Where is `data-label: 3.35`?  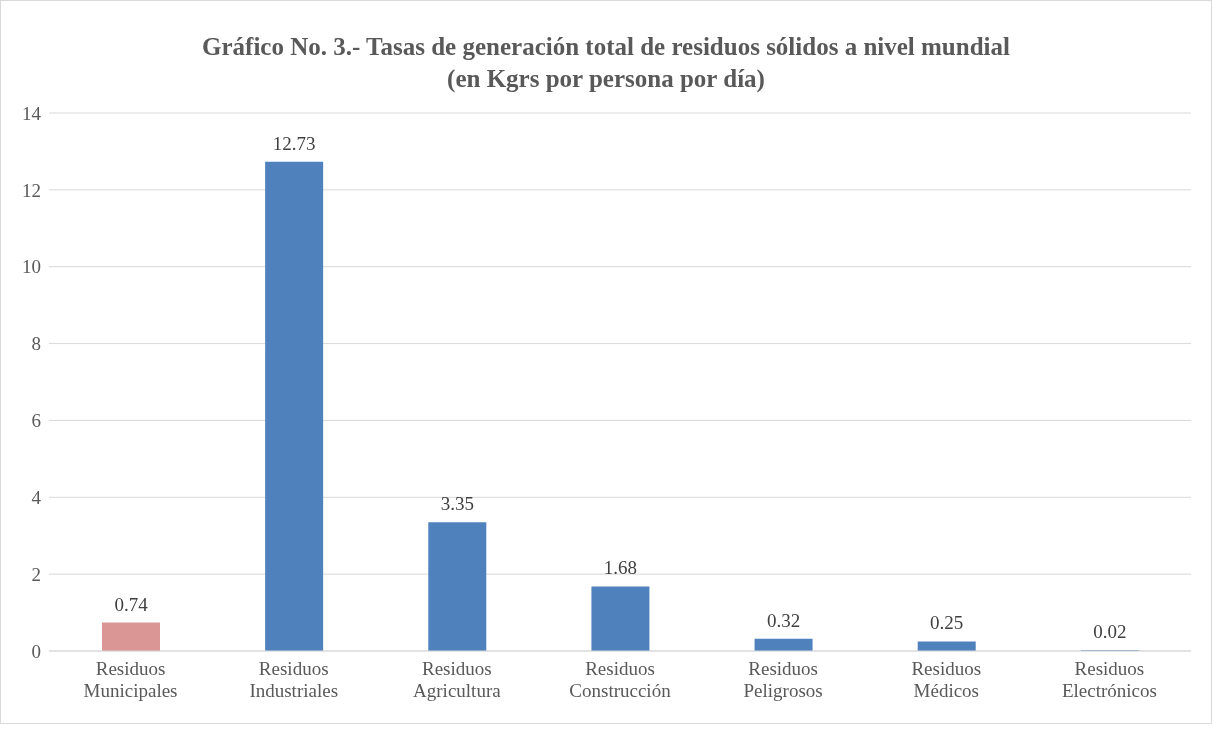
data-label: 3.35 is located at coordinates (457, 504).